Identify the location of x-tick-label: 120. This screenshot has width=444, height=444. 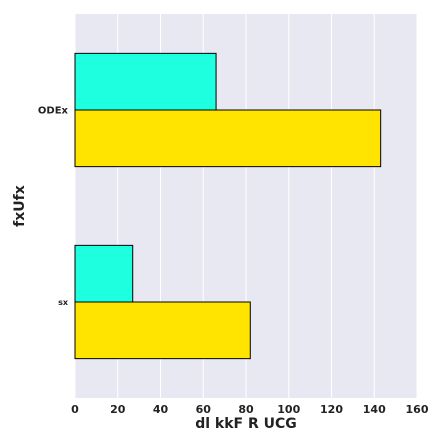
(331, 409).